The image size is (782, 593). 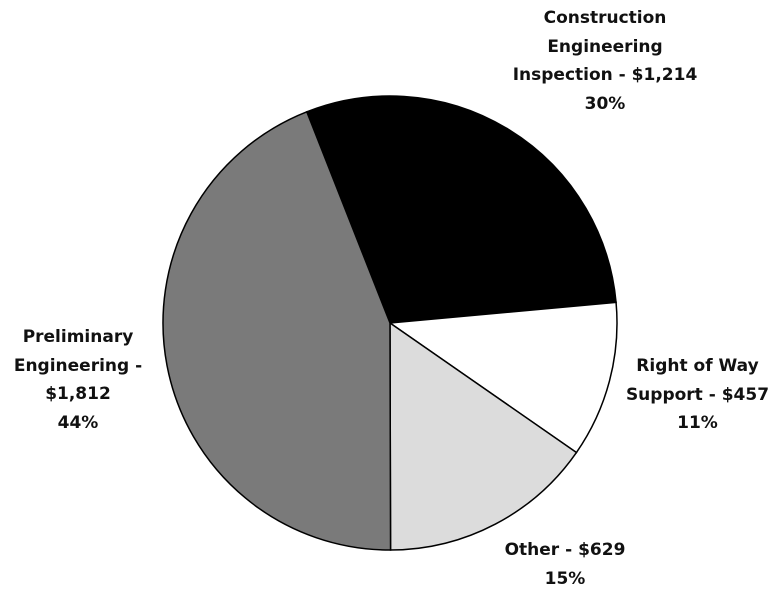 I want to click on category-label: Other -, so click(x=538, y=550).